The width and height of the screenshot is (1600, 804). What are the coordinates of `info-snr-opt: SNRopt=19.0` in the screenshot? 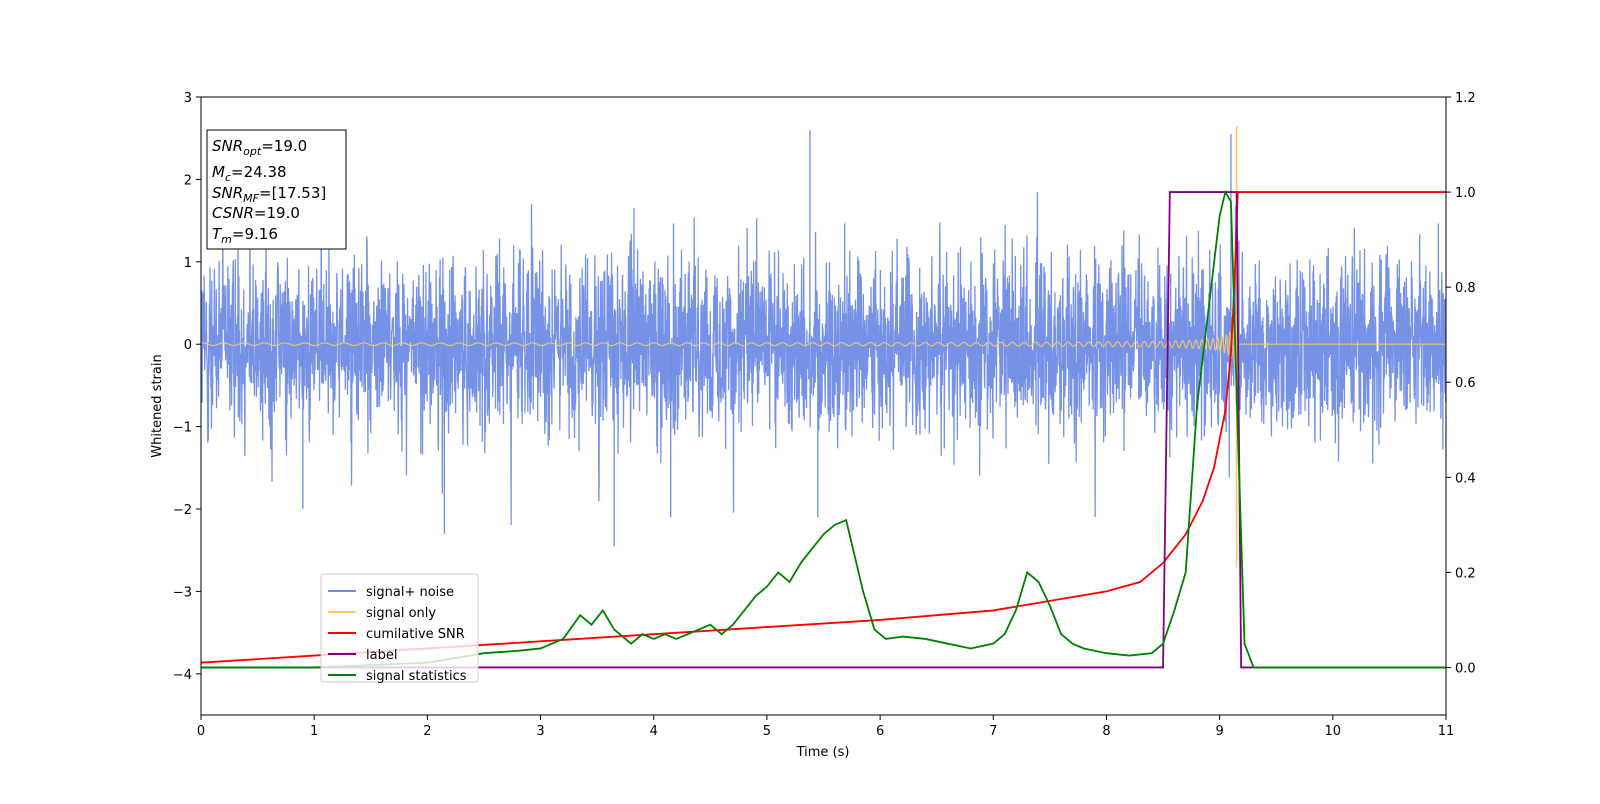 It's located at (259, 147).